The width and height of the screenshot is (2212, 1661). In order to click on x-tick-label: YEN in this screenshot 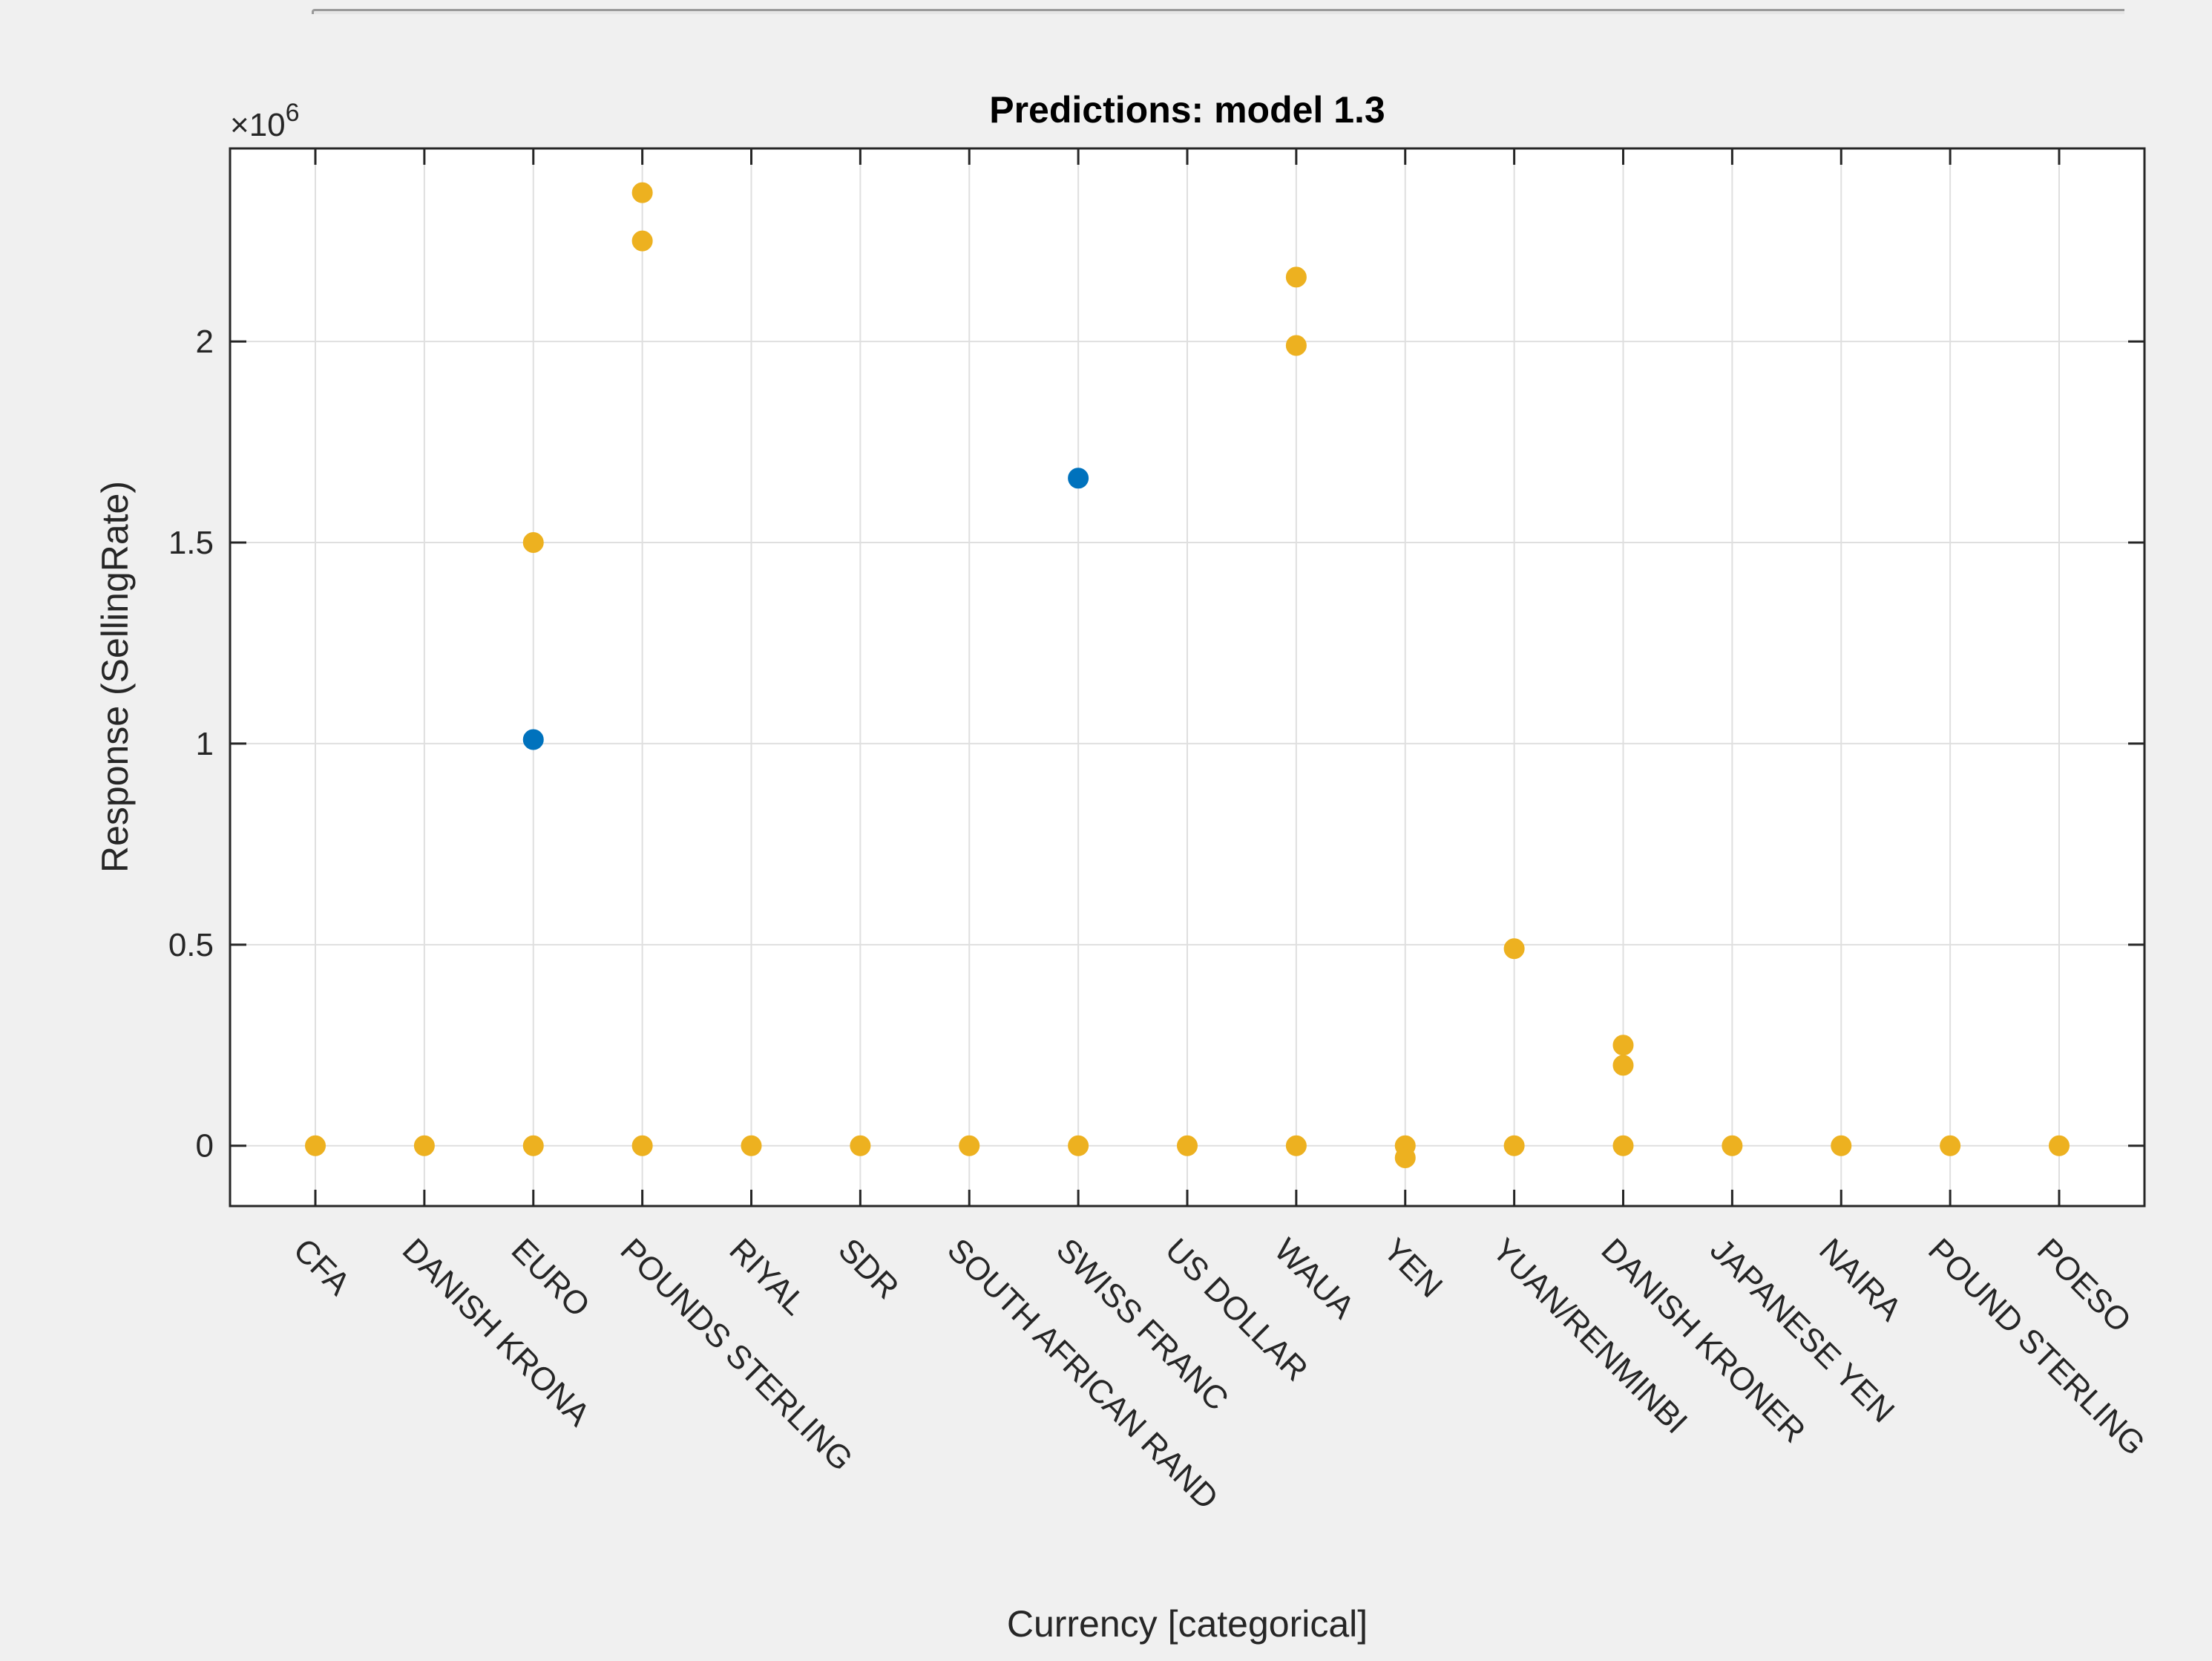, I will do `click(1413, 1268)`.